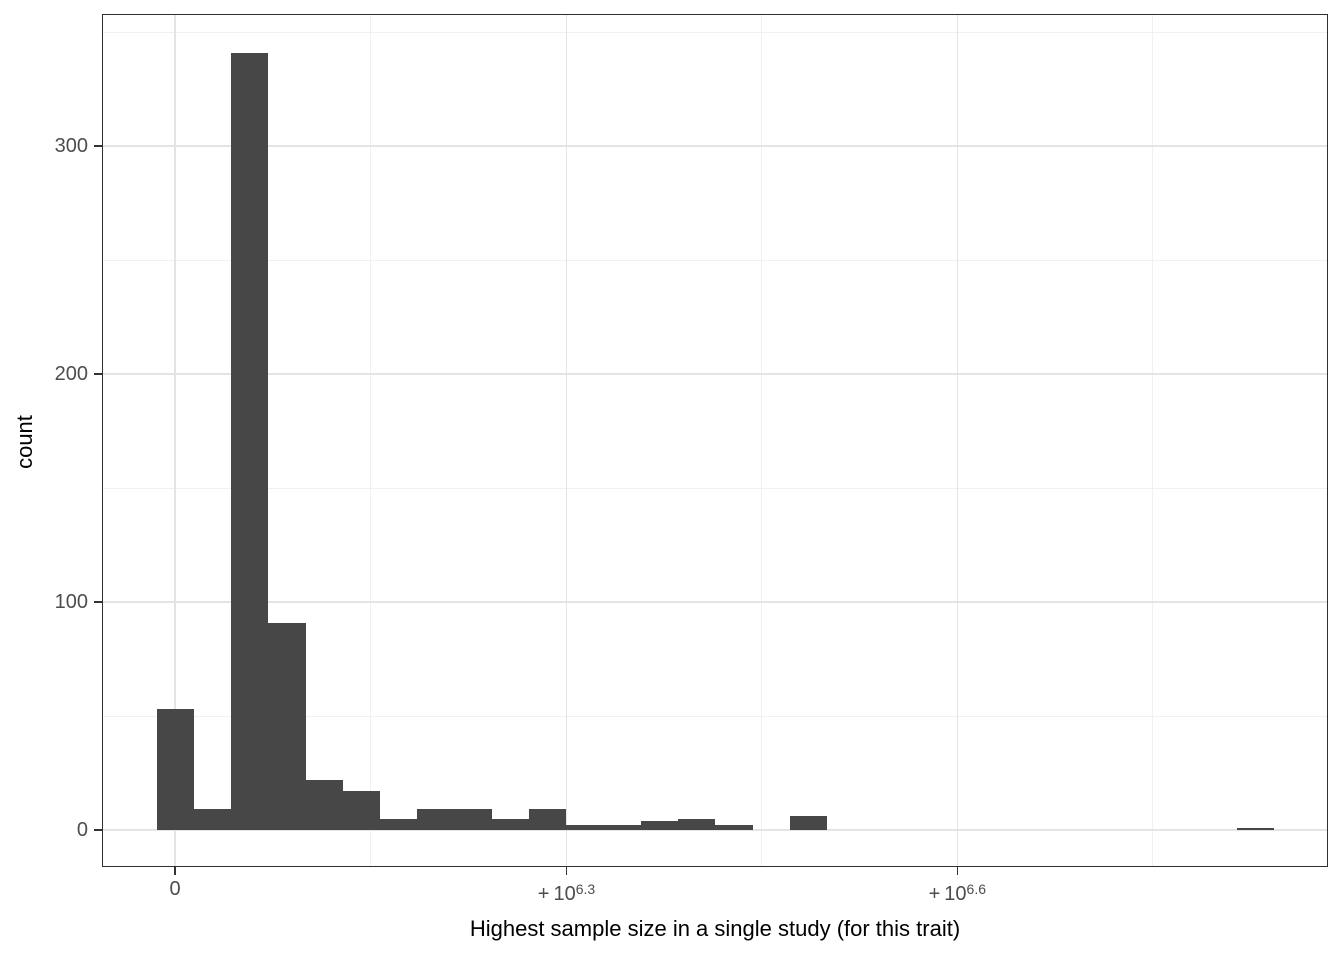 The height and width of the screenshot is (960, 1344). I want to click on y-tick-label: 300, so click(71, 146).